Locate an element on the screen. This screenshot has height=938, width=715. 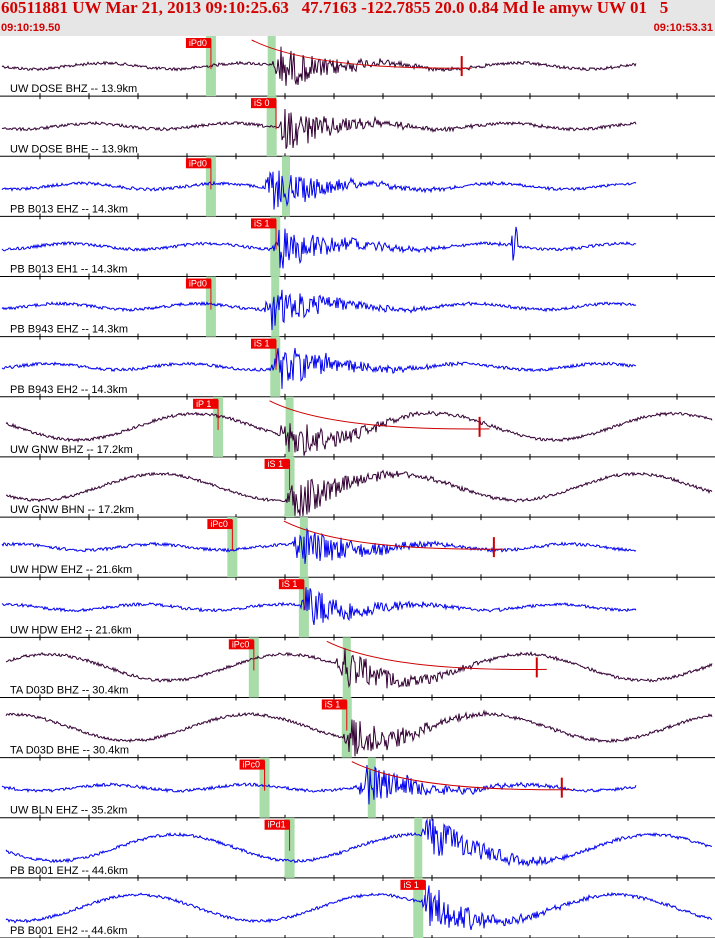
start-time-label: 09:10:19.50 is located at coordinates (31, 28).